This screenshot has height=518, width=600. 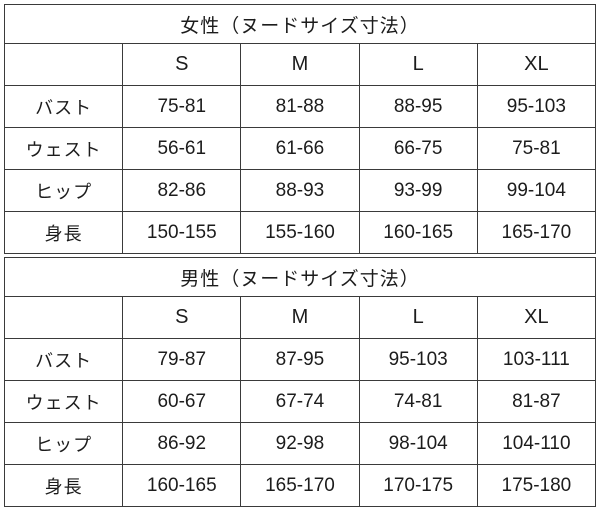 I want to click on table-row-bust-men: バスト 79-87 87-95 95-103 103-111, so click(x=300, y=359).